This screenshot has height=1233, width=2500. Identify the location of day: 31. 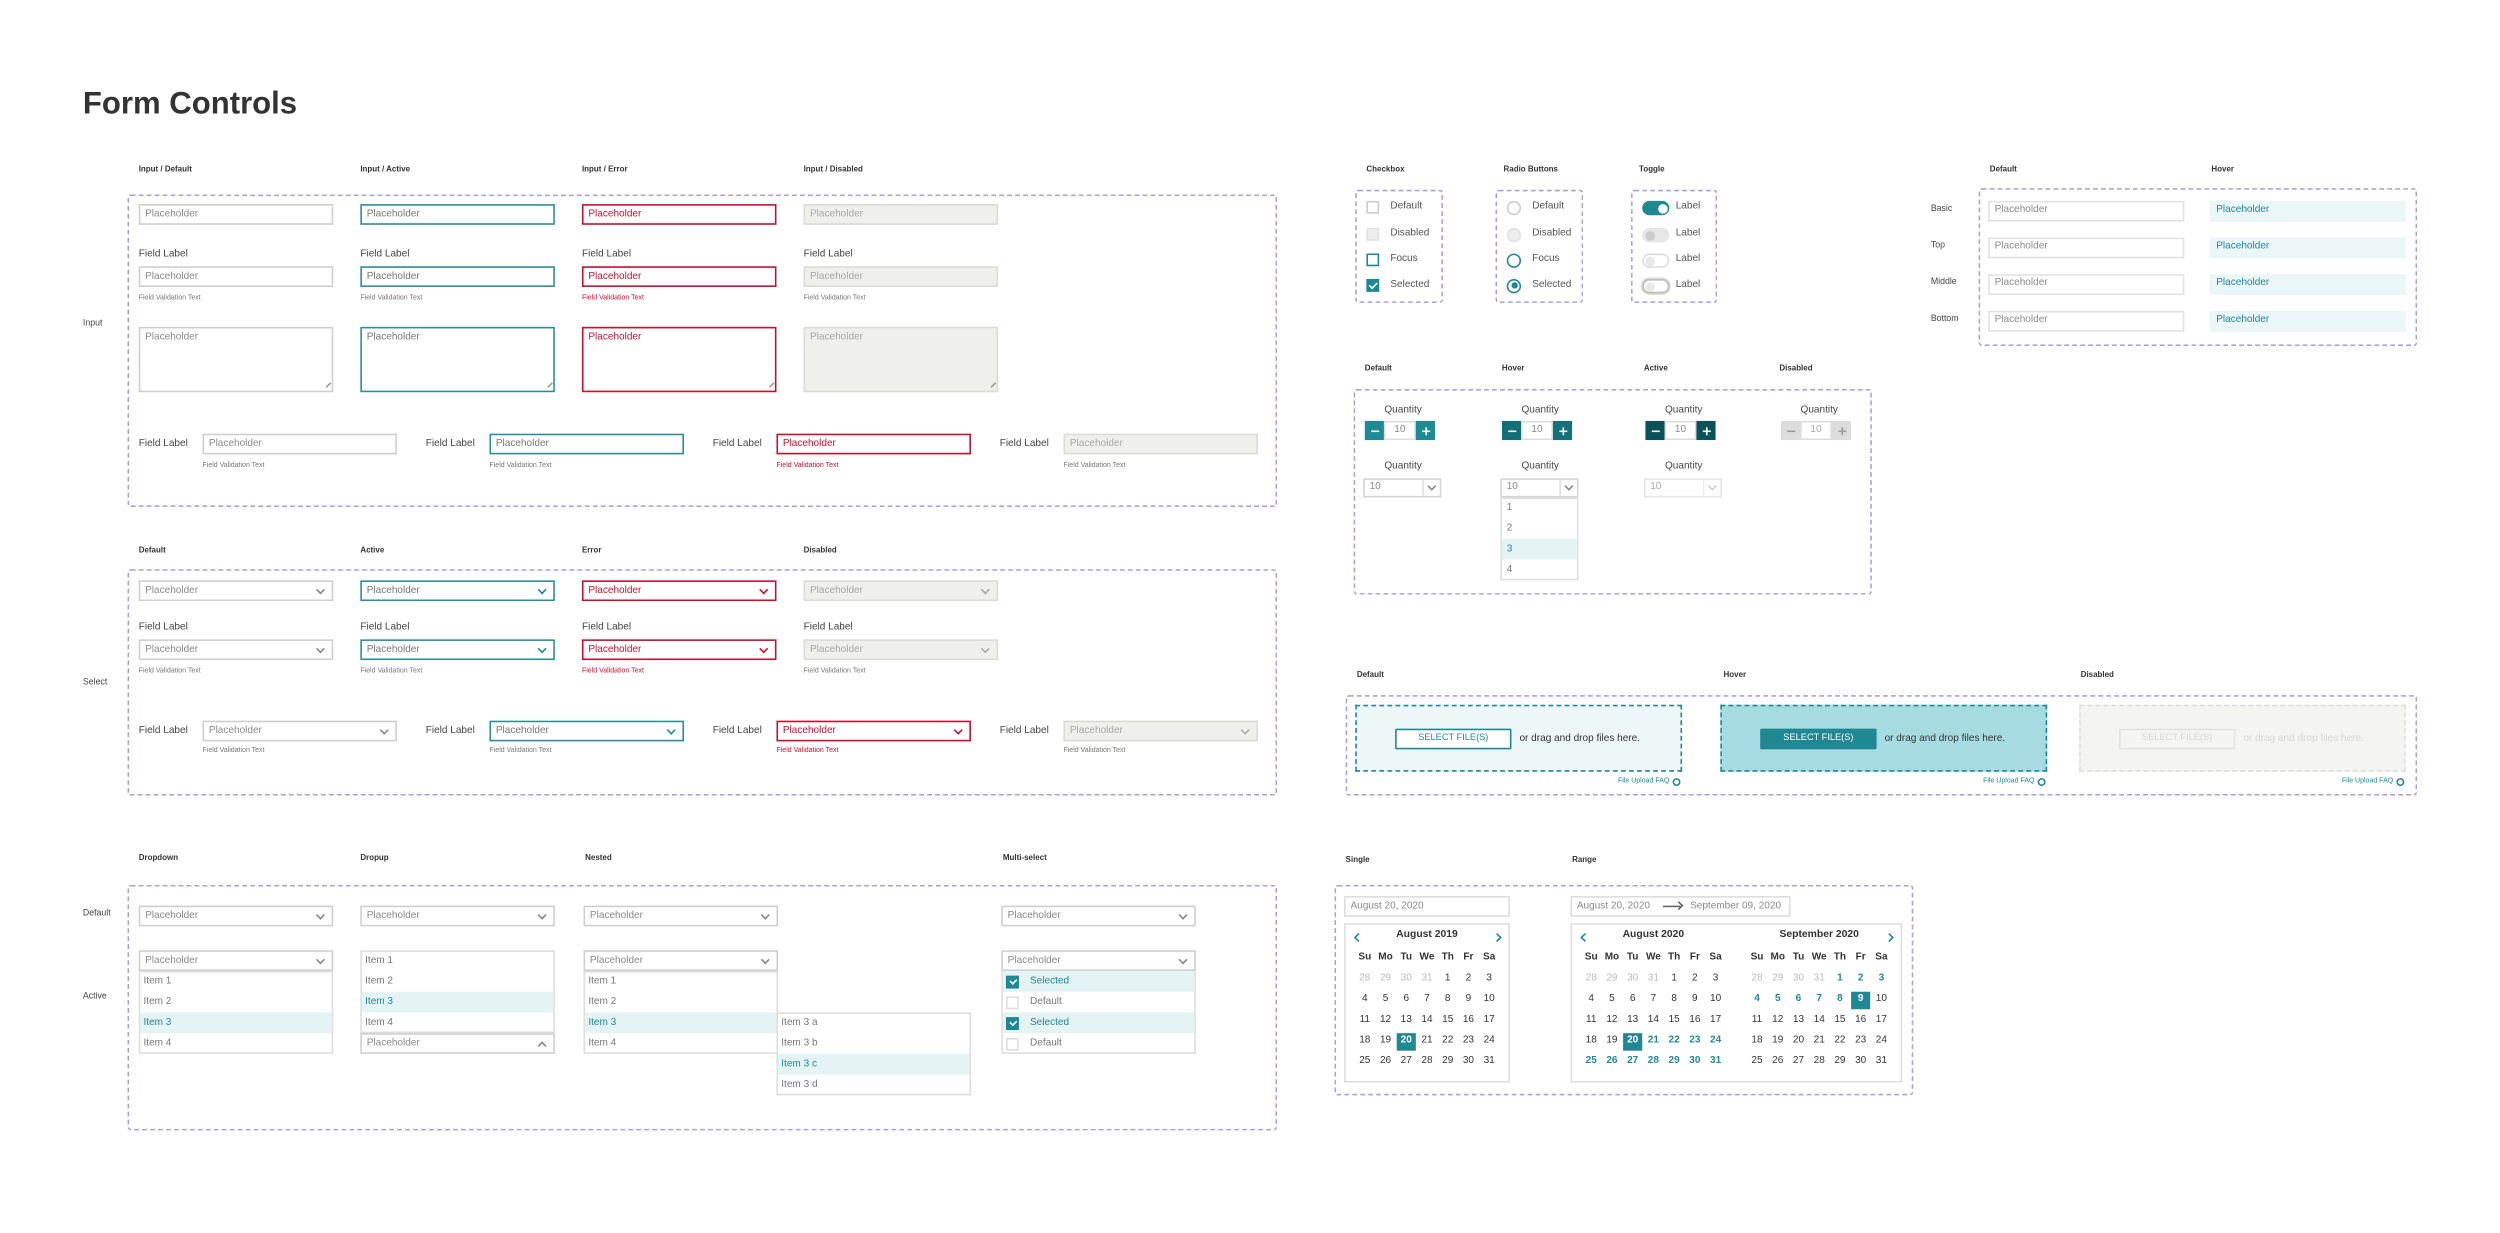
(1881, 1061).